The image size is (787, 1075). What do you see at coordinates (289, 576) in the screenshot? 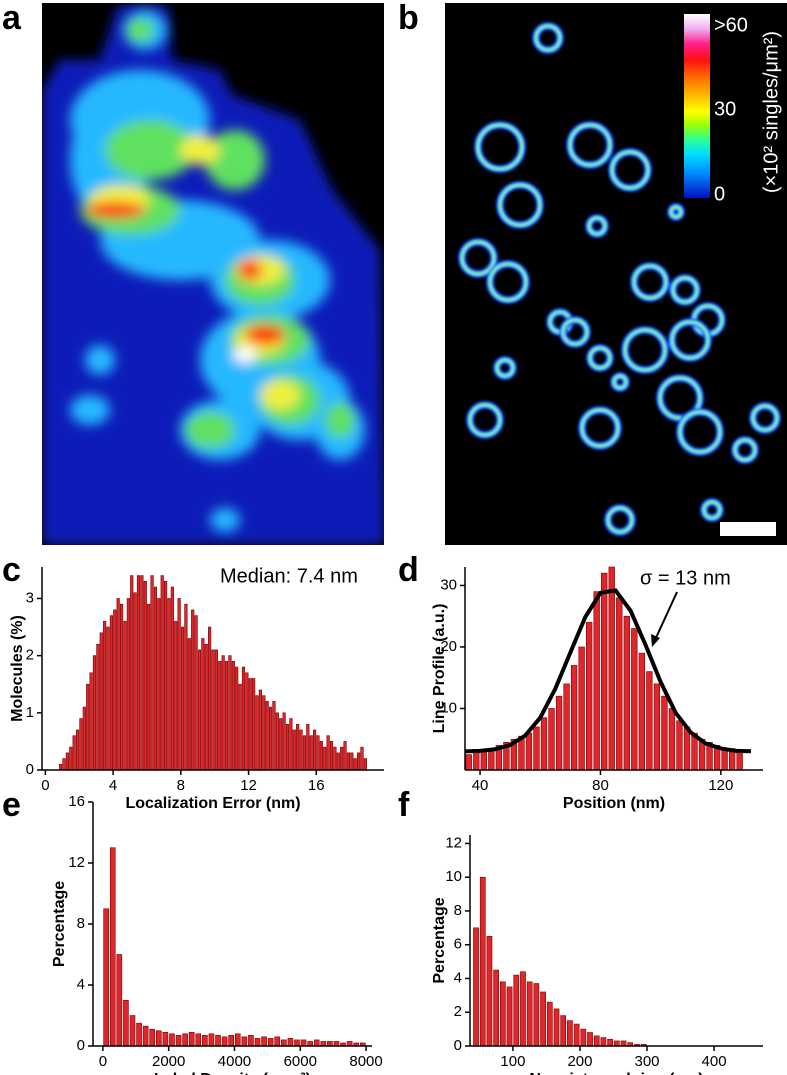
I see `annotation: Median: 7.4 nm` at bounding box center [289, 576].